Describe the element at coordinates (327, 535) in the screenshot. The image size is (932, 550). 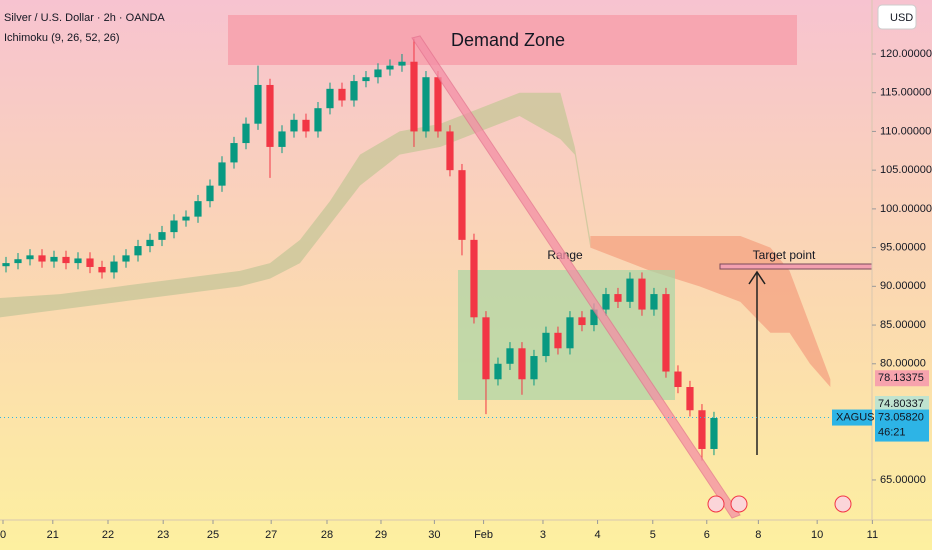
I see `x-tick-label: 28` at that location.